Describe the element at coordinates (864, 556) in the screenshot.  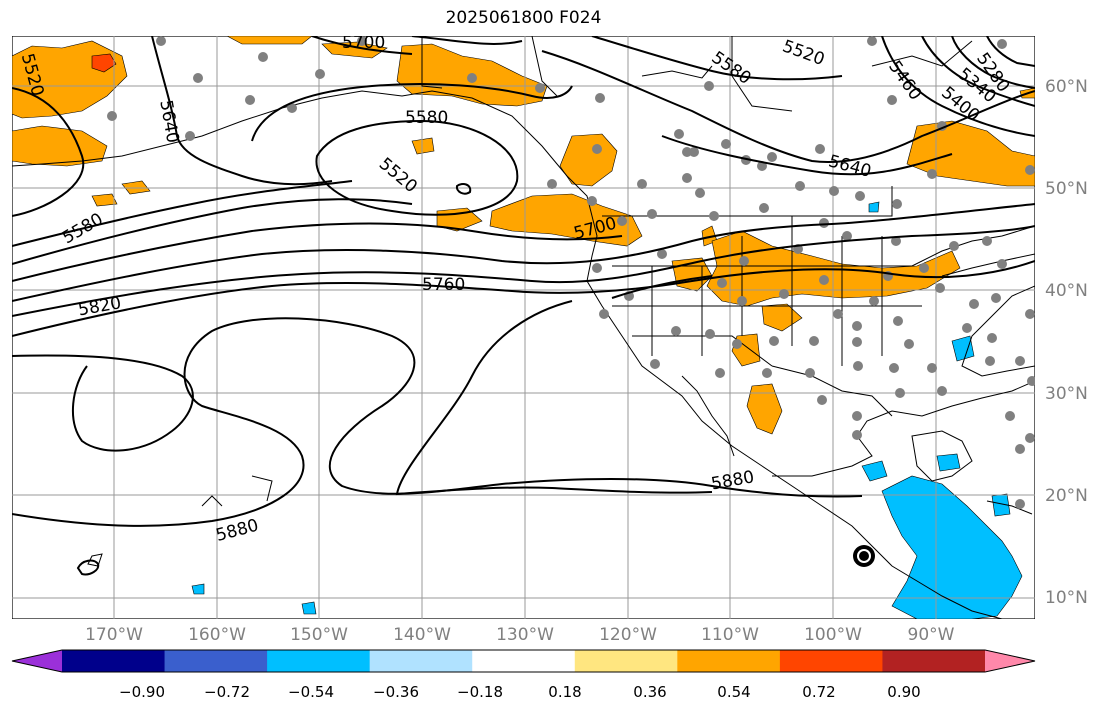
I see `low-center-marker` at that location.